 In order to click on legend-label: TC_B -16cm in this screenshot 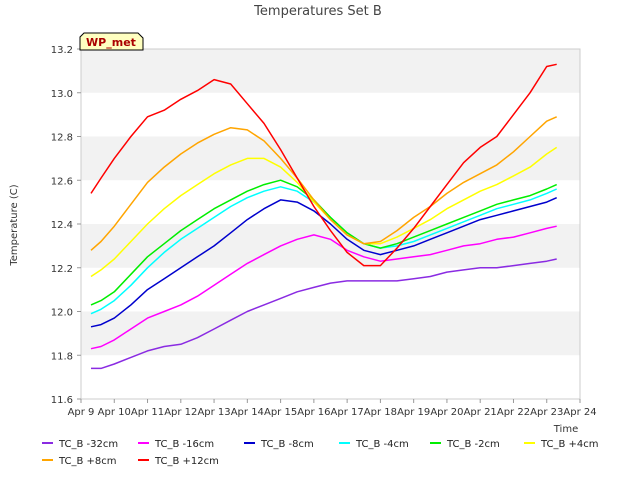, I will do `click(184, 444)`.